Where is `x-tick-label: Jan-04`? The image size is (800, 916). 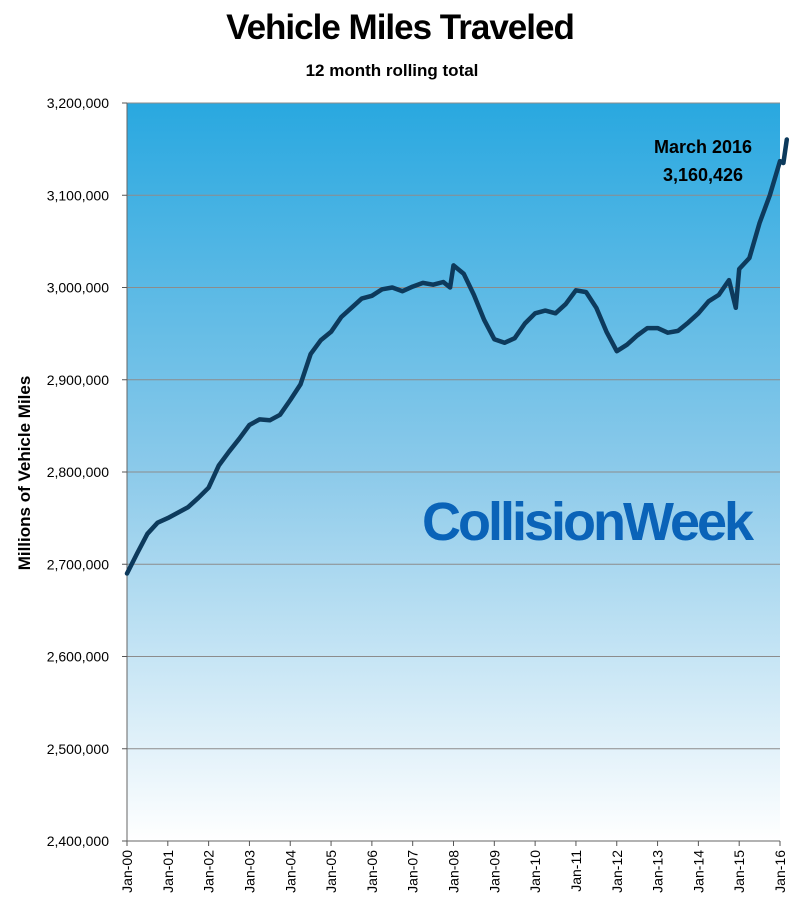
x-tick-label: Jan-04 is located at coordinates (290, 871).